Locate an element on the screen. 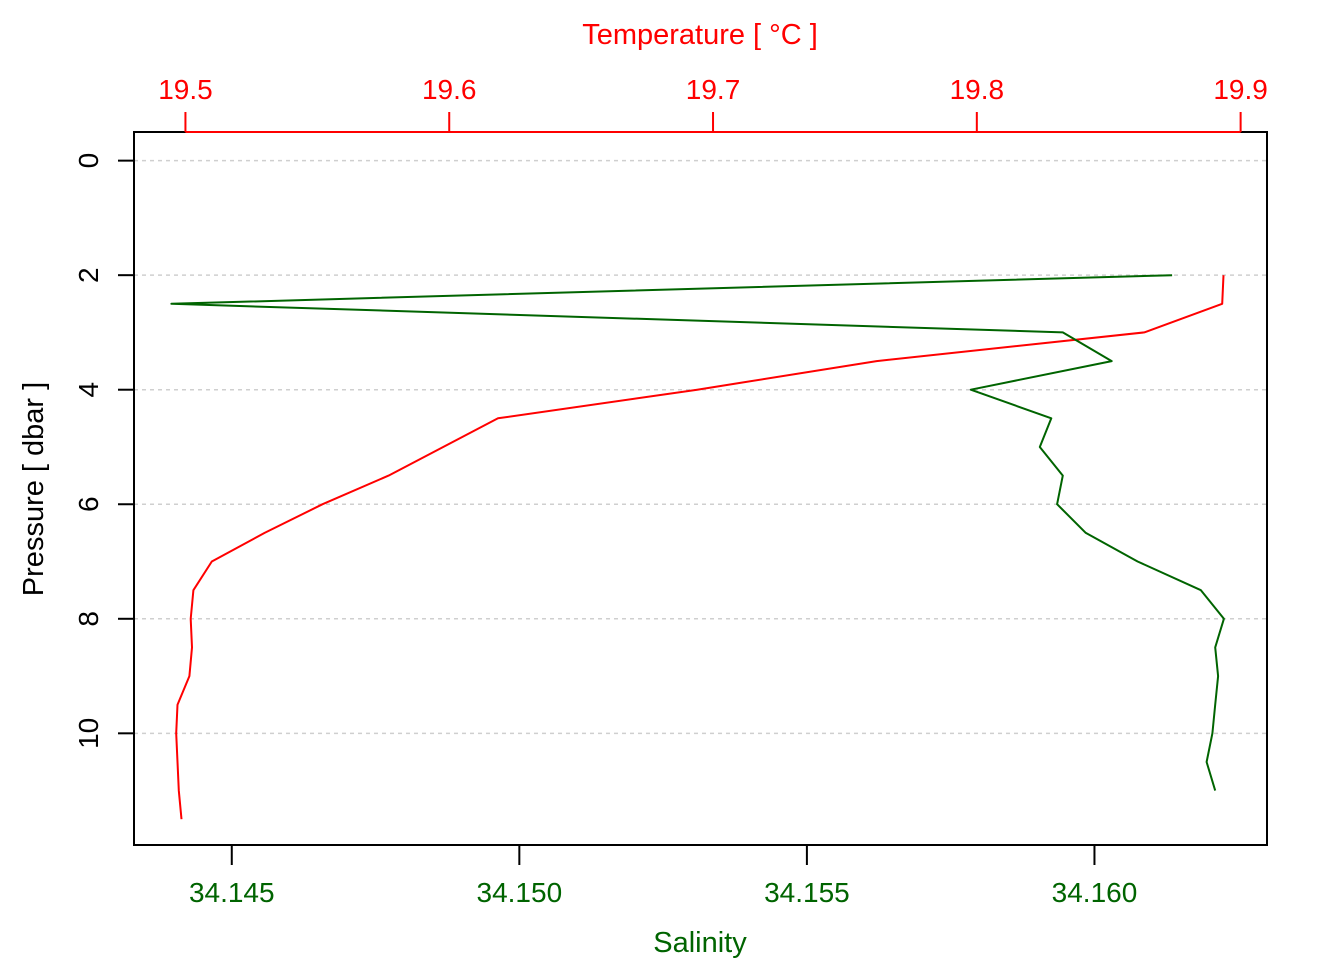 The height and width of the screenshot is (960, 1344). pressure-axis: 0 2 4 6 8 10 is located at coordinates (103, 451).